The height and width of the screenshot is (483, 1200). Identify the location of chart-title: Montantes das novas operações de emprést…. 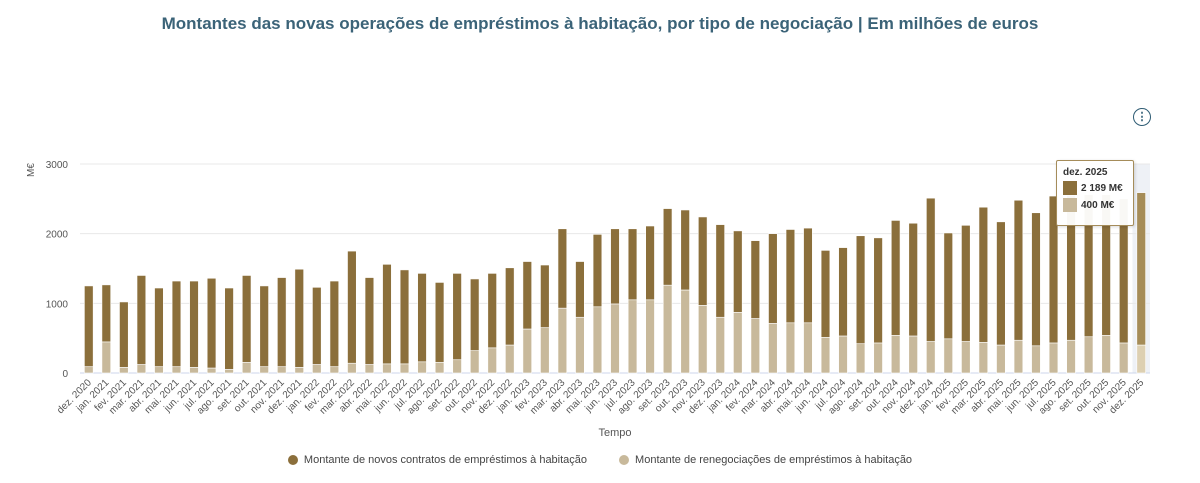
(600, 23).